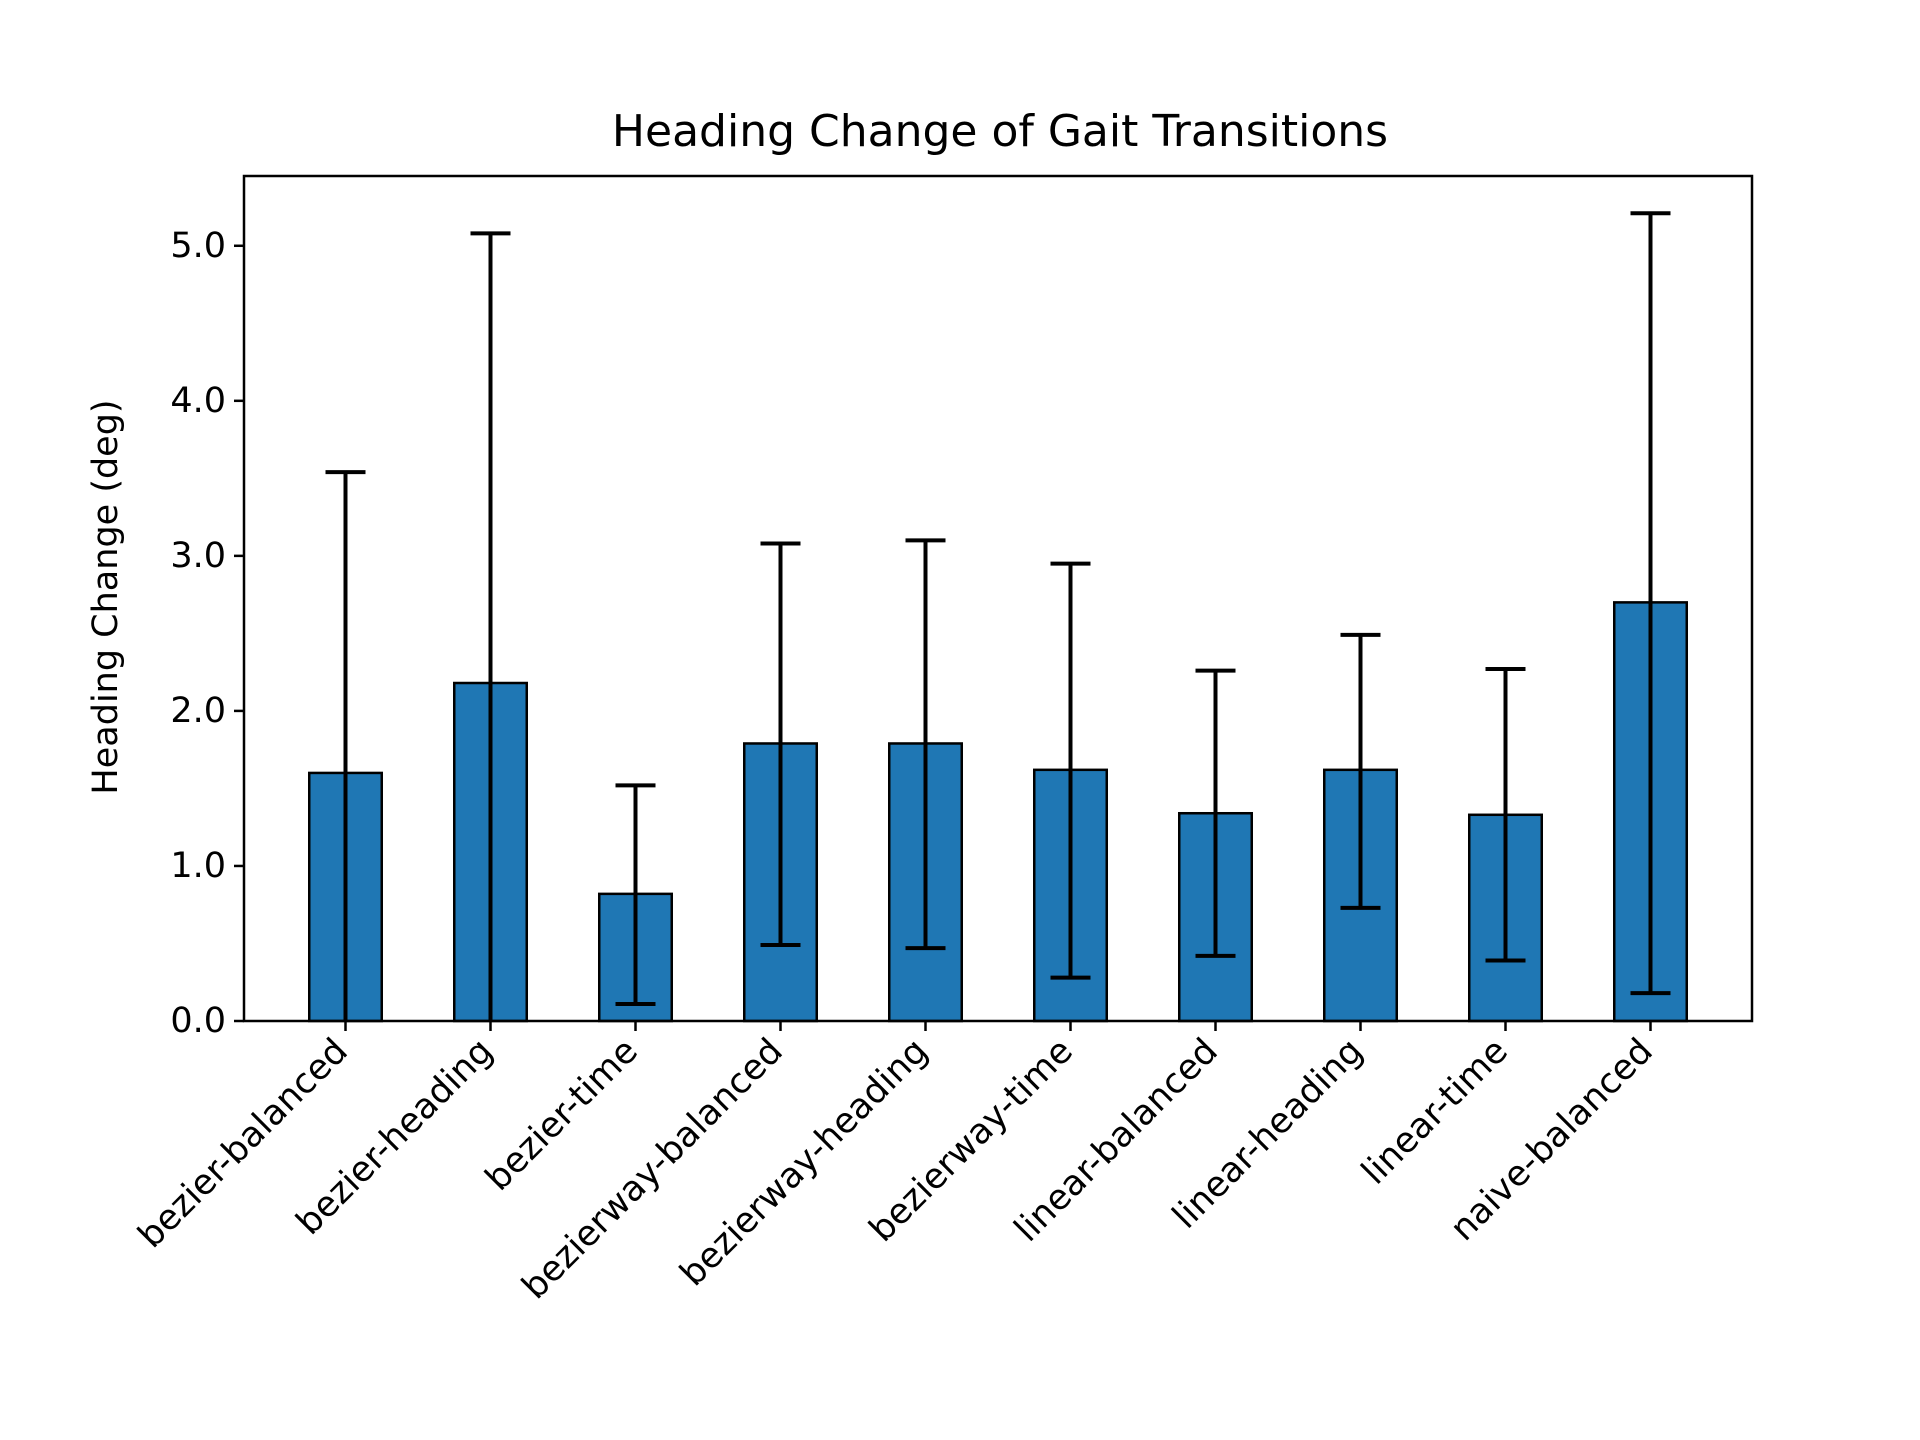 This screenshot has height=1440, width=1920. I want to click on y-tick-label: 2.0, so click(198, 711).